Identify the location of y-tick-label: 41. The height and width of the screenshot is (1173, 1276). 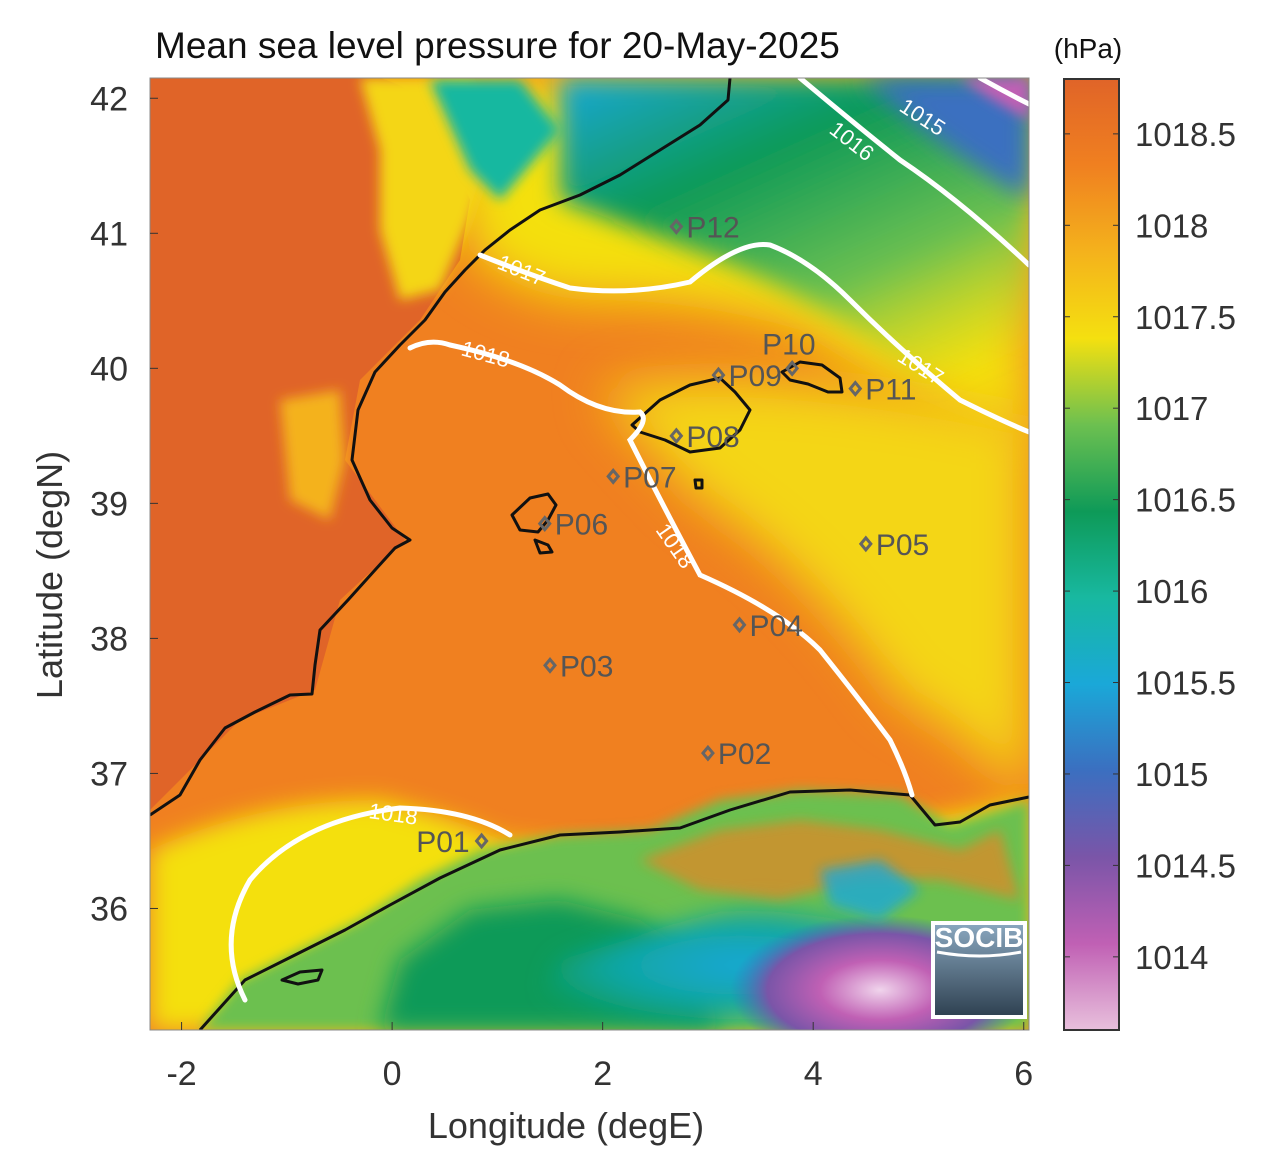
(109, 234).